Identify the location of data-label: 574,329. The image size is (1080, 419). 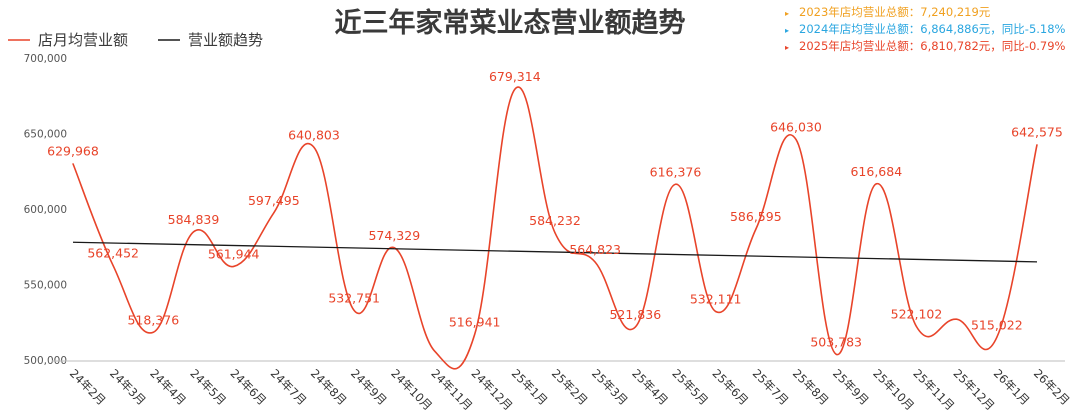
(394, 235).